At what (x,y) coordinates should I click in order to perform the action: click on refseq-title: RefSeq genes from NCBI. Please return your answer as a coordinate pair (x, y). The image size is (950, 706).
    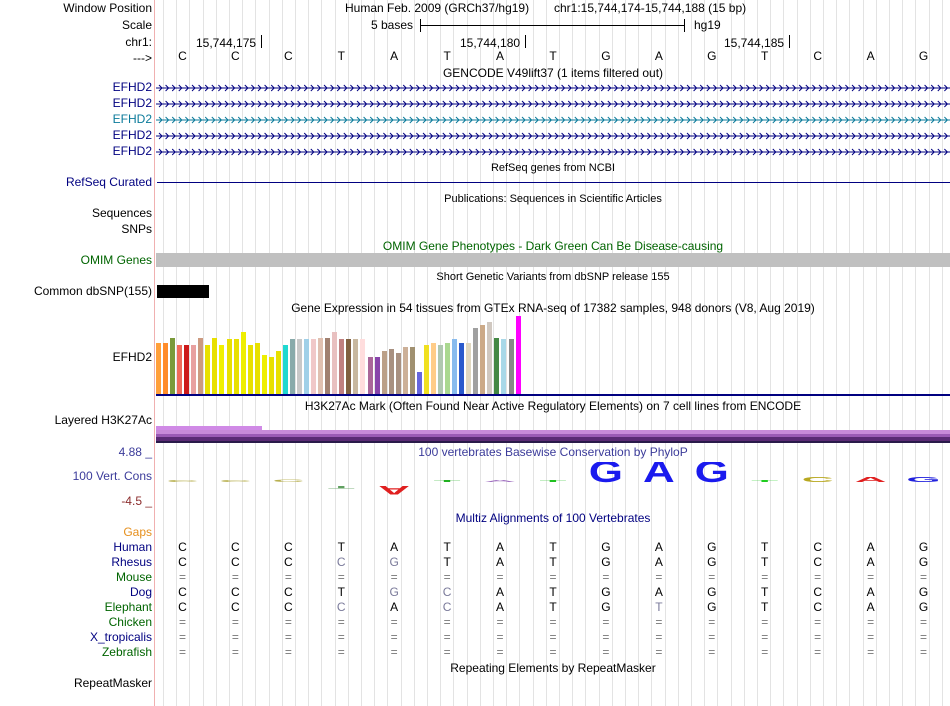
    Looking at the image, I should click on (553, 168).